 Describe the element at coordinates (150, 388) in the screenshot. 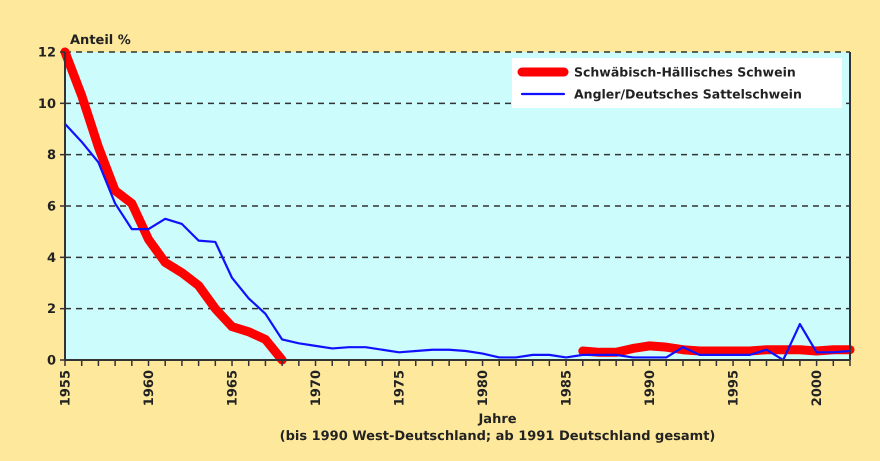

I see `x-tick-label: 1960` at that location.